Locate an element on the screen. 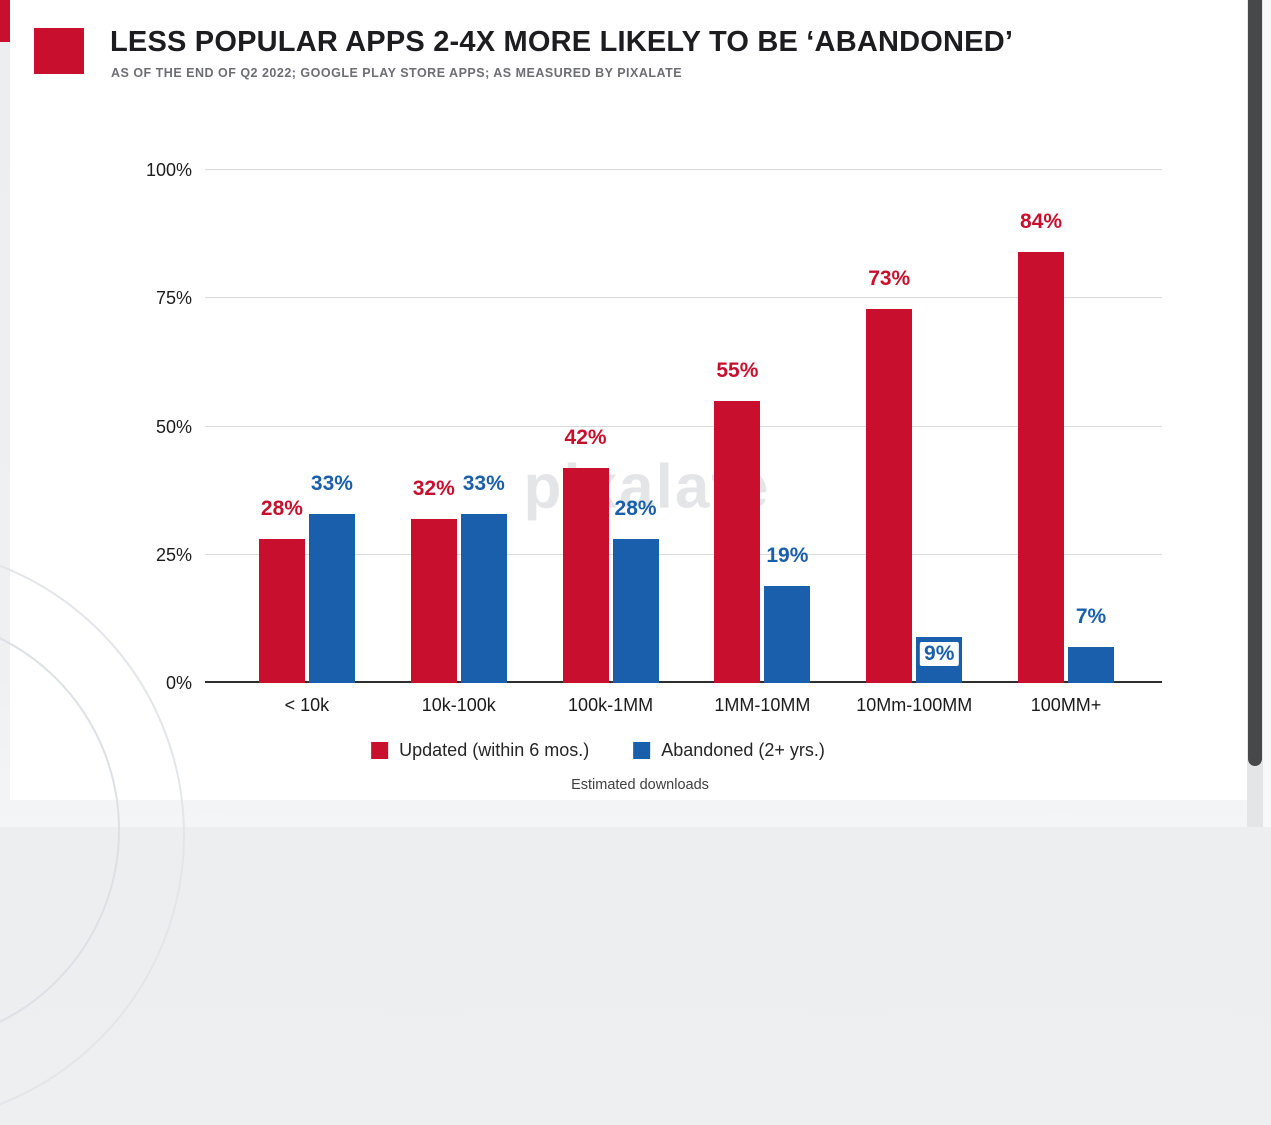 This screenshot has width=1271, height=1125. bar-value-label: 55% is located at coordinates (737, 370).